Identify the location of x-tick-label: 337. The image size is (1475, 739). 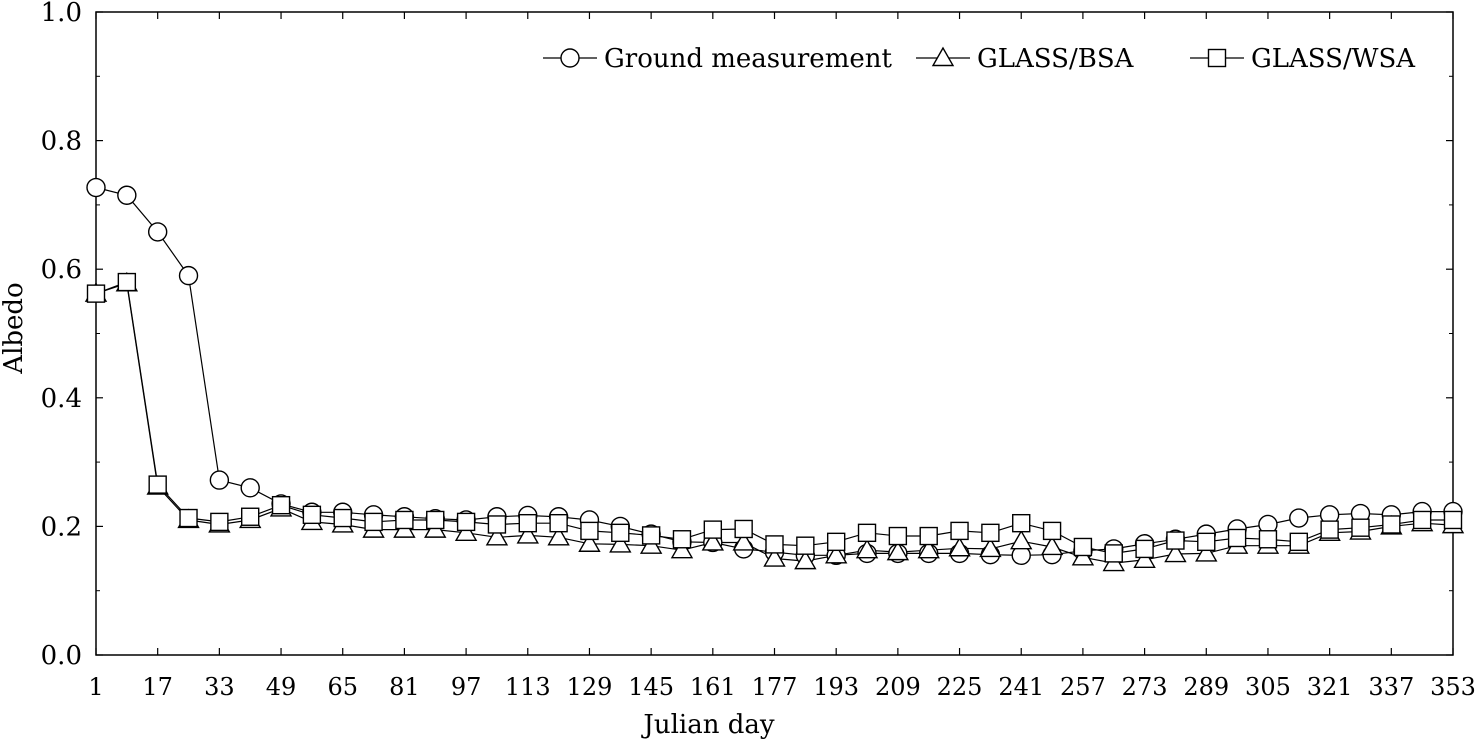
(1391, 687).